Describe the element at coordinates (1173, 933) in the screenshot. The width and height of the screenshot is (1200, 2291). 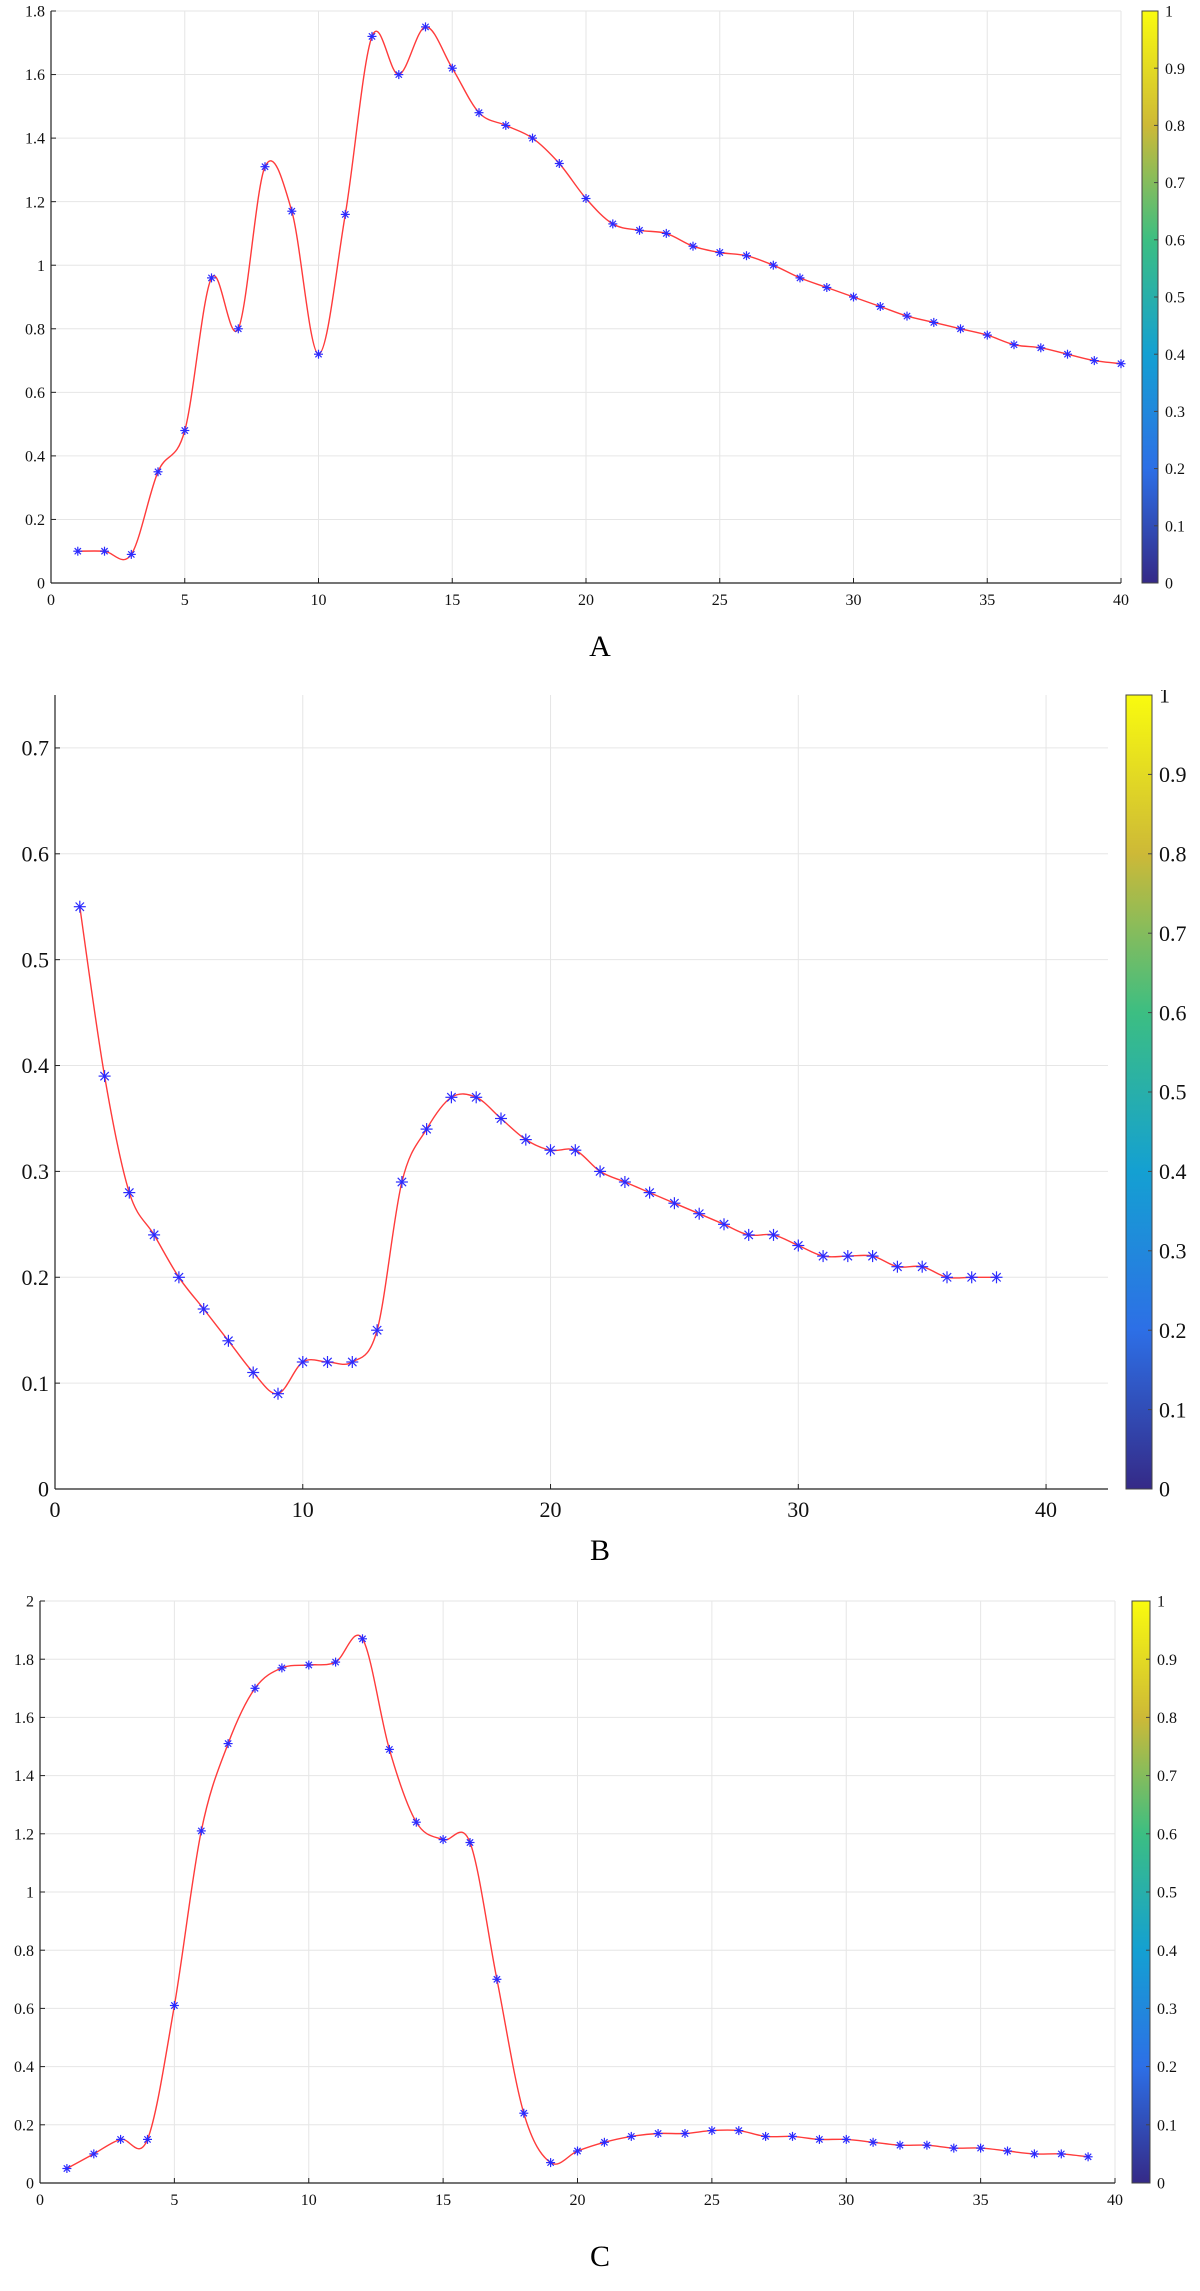
I see `colorbar-tick-label: 0.7` at that location.